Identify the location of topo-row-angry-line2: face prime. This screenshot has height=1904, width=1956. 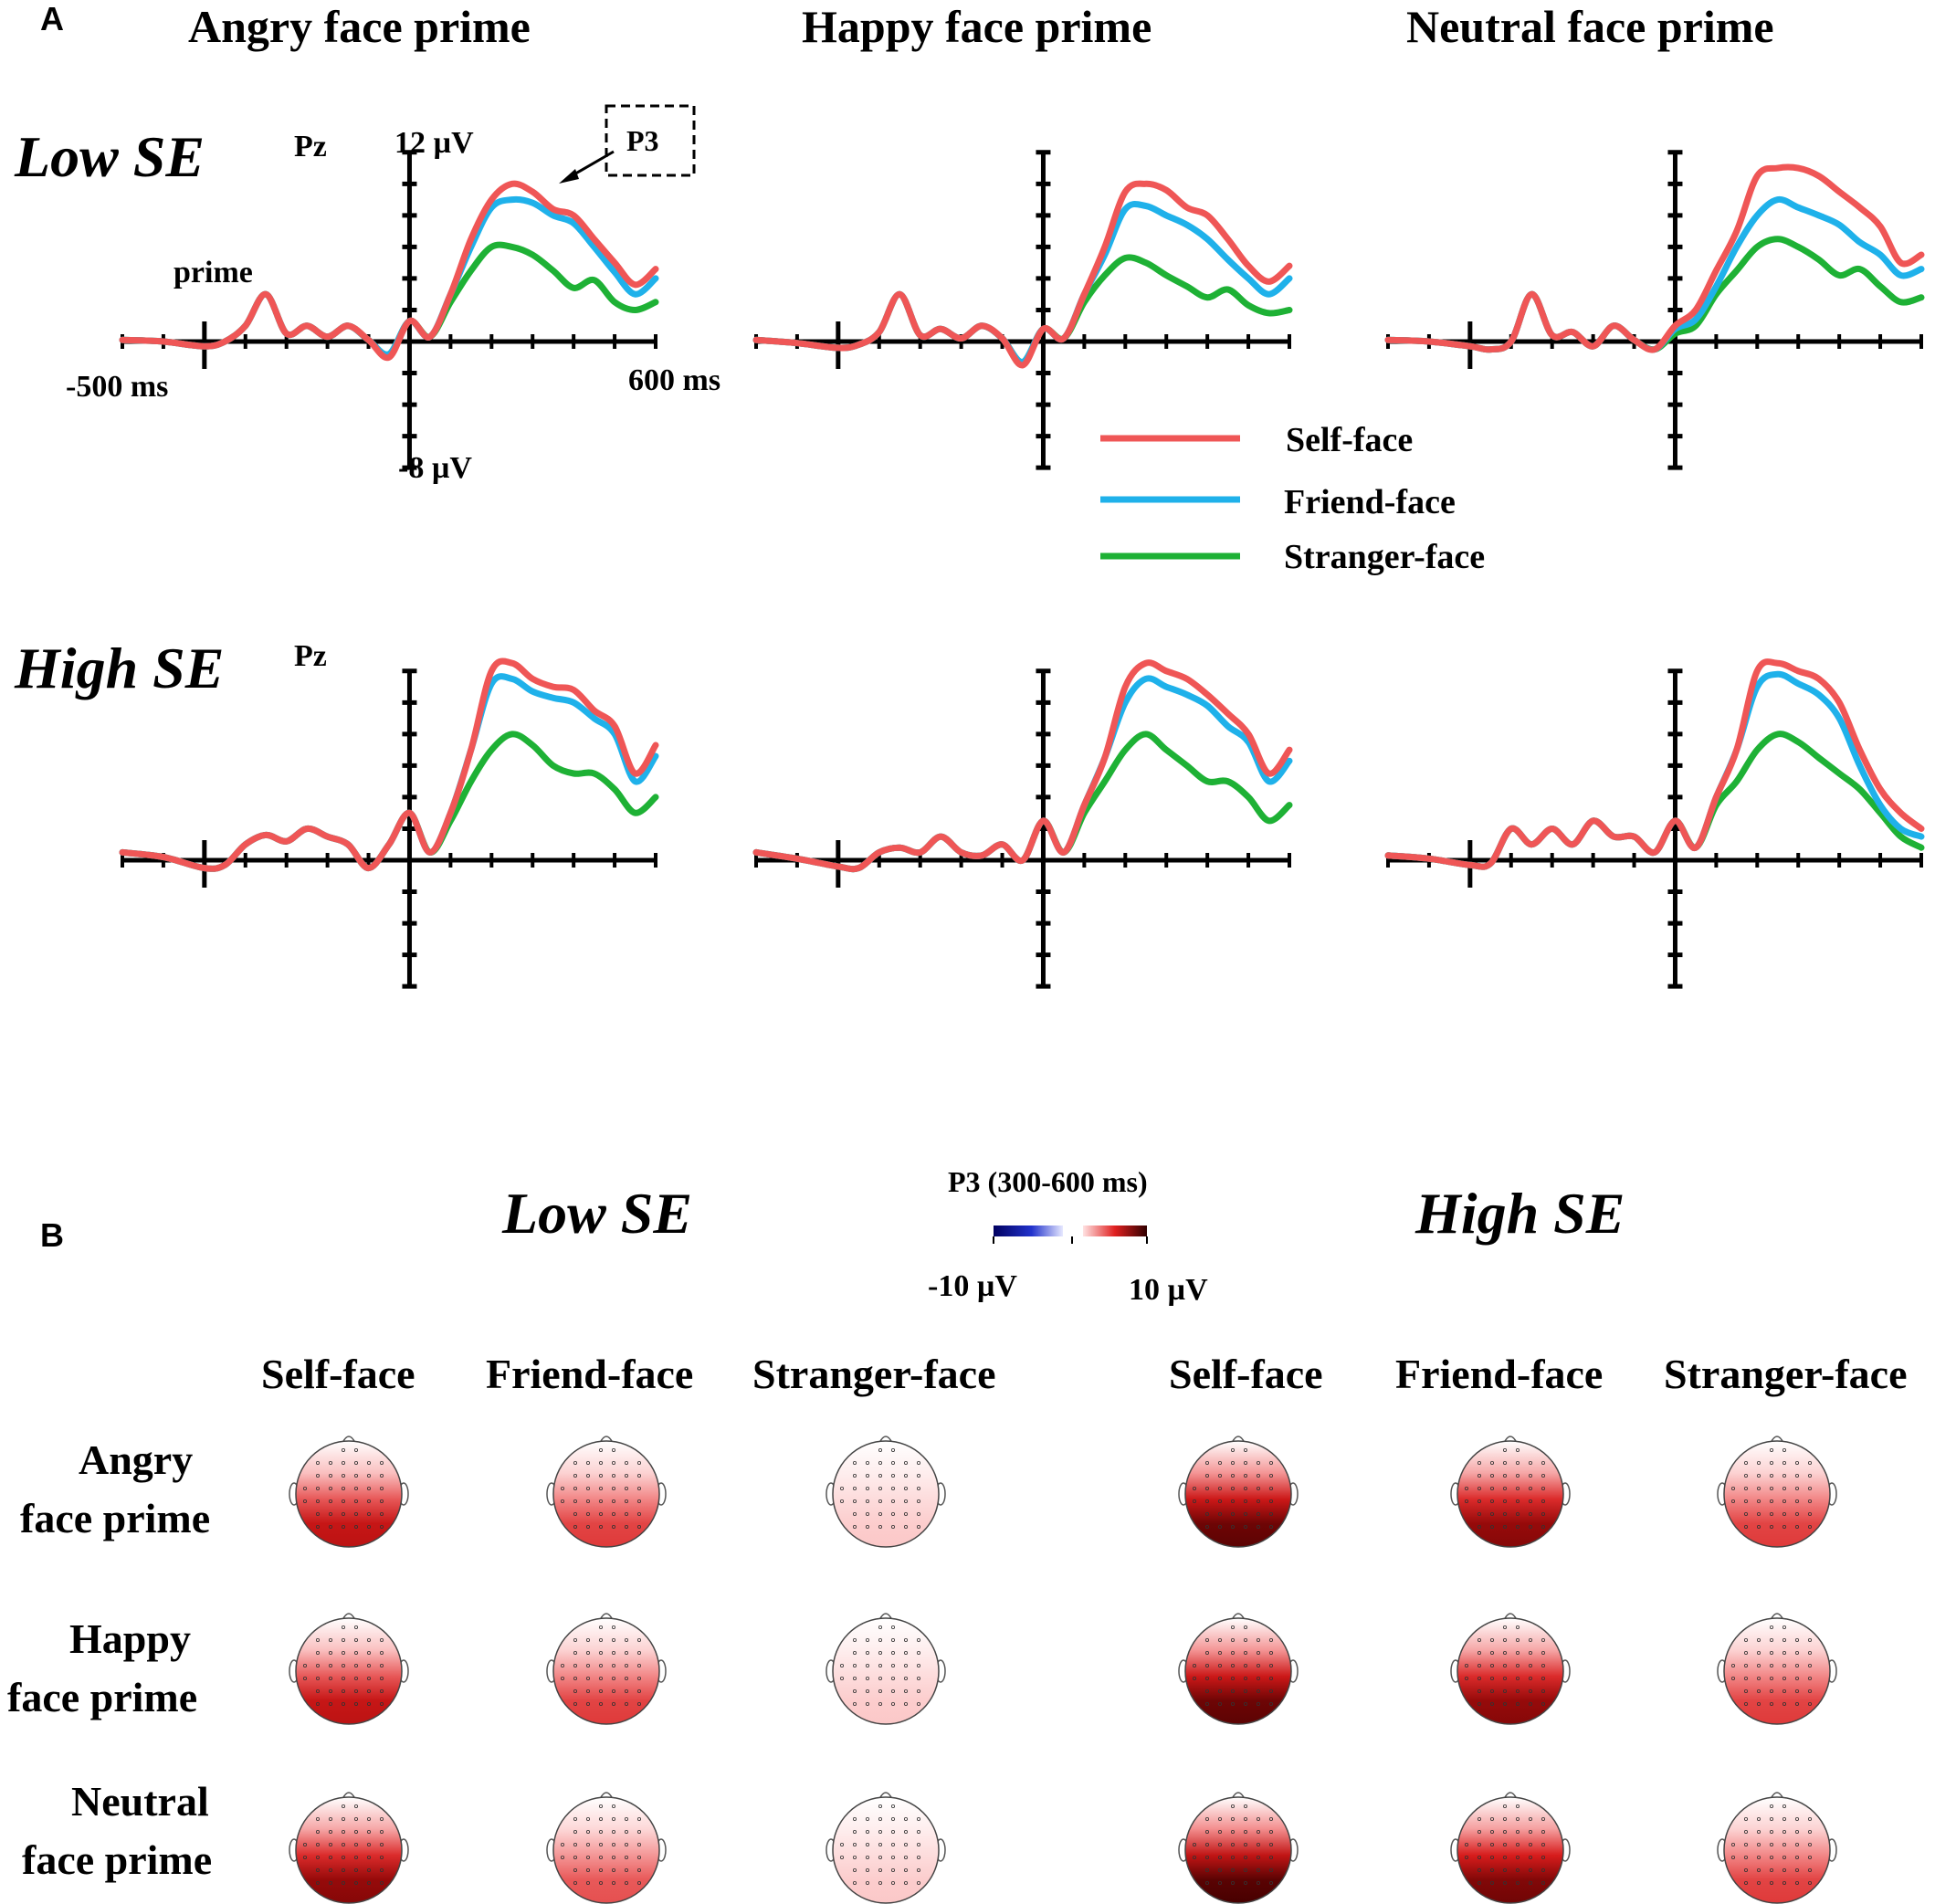
(115, 1518).